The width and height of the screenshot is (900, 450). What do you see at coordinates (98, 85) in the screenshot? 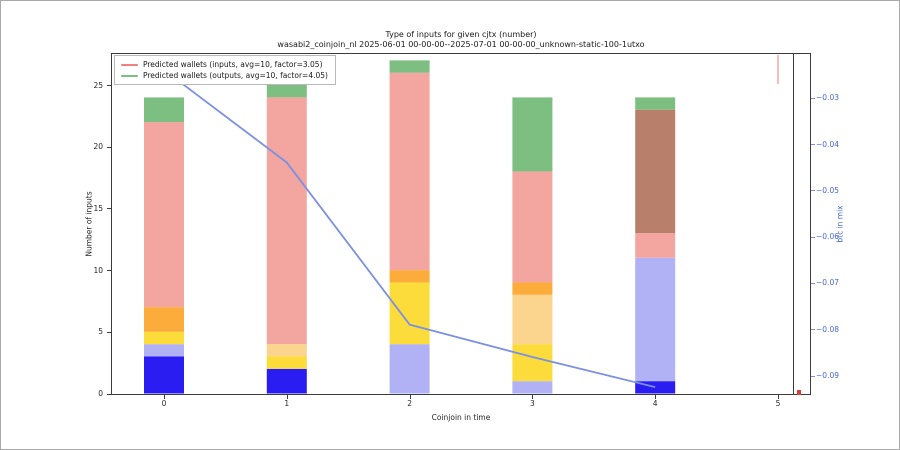
I see `y-axis-tick-label-left: 25` at bounding box center [98, 85].